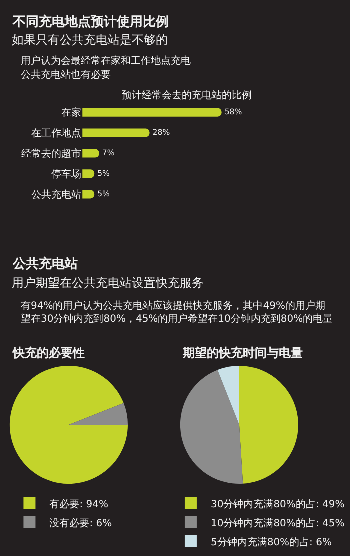 The height and width of the screenshot is (556, 350). What do you see at coordinates (66, 75) in the screenshot?
I see `text: 公共充电站也有必要` at bounding box center [66, 75].